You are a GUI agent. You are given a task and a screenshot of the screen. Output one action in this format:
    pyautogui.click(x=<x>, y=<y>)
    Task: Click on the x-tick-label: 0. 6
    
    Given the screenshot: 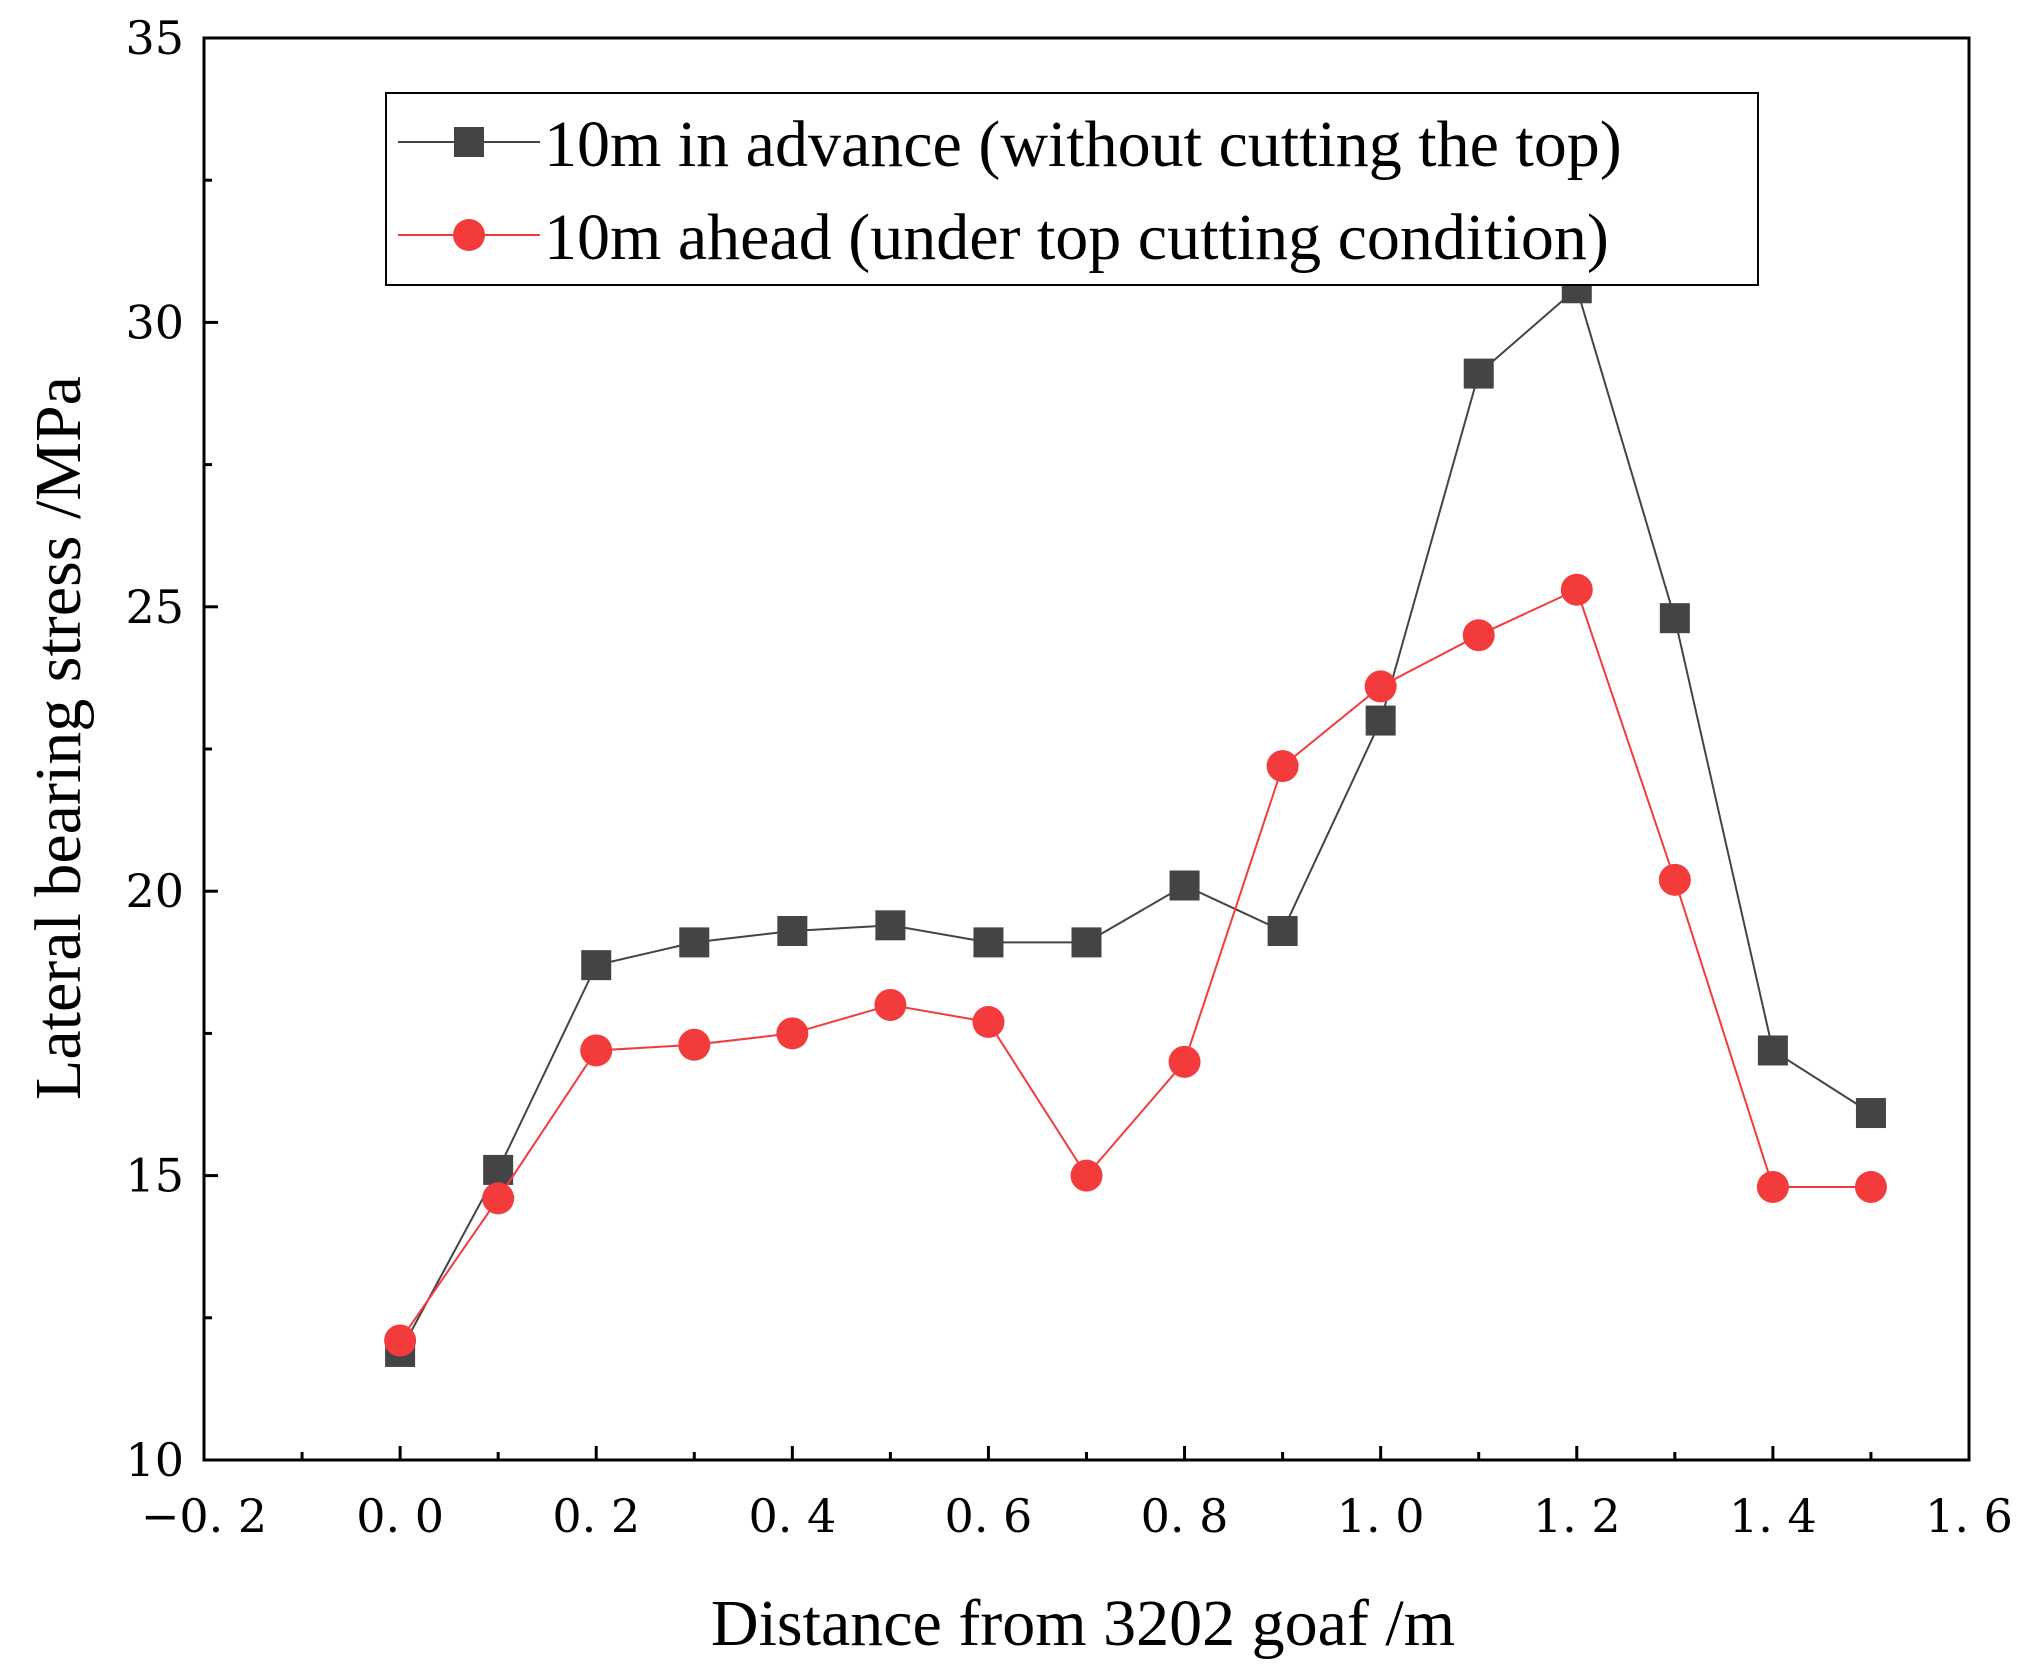 What is the action you would take?
    pyautogui.click(x=989, y=1516)
    